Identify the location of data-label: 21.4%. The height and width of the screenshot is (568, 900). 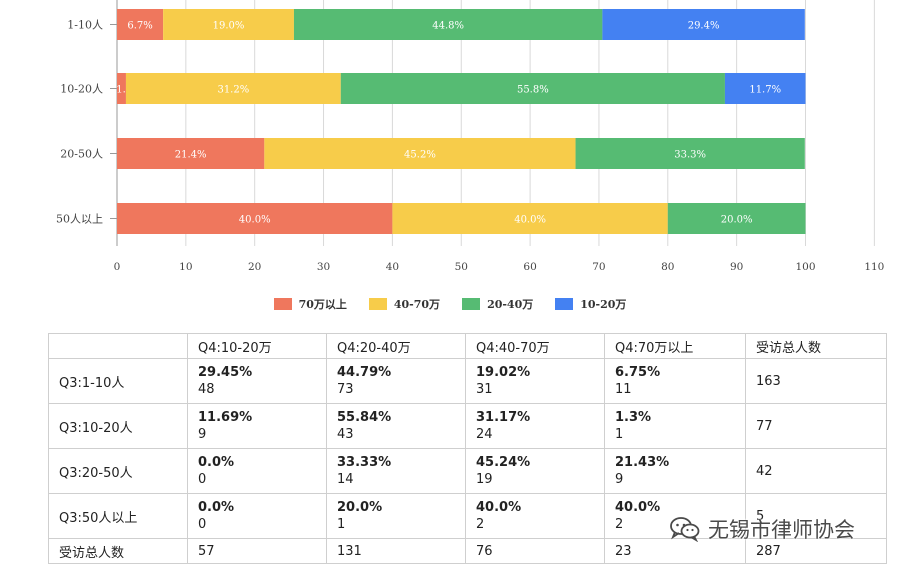
(191, 155).